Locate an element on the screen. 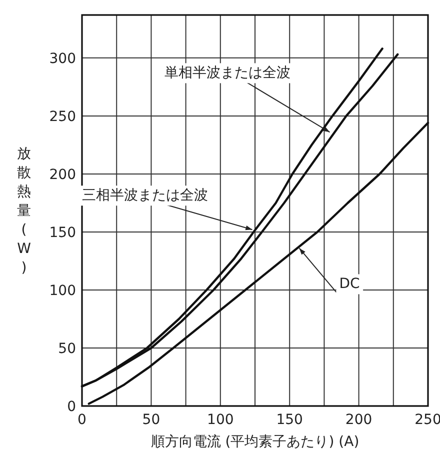 The image size is (440, 454). annotation: 単相半波または全波 is located at coordinates (227, 73).